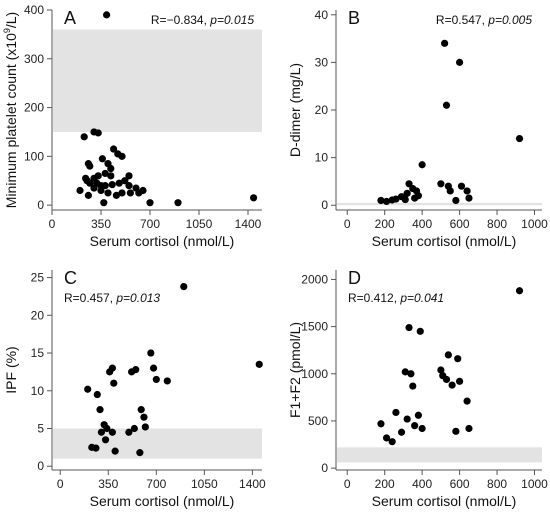 This screenshot has width=550, height=519. What do you see at coordinates (137, 298) in the screenshot?
I see `stat-p: p=0.013` at bounding box center [137, 298].